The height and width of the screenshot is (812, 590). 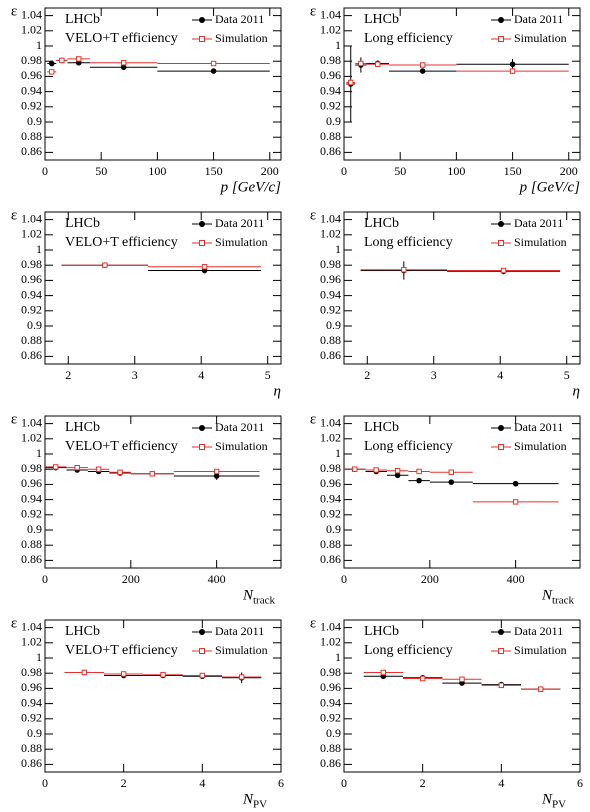 What do you see at coordinates (516, 579) in the screenshot?
I see `x-tick-label: 400` at bounding box center [516, 579].